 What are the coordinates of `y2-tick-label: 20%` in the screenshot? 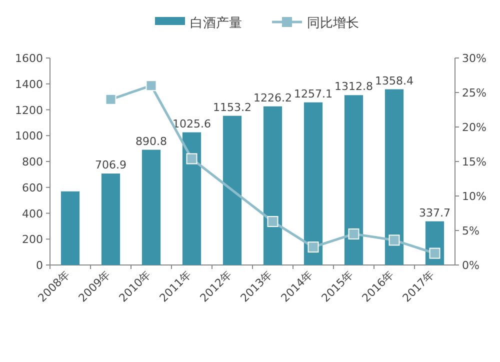 It's located at (474, 127).